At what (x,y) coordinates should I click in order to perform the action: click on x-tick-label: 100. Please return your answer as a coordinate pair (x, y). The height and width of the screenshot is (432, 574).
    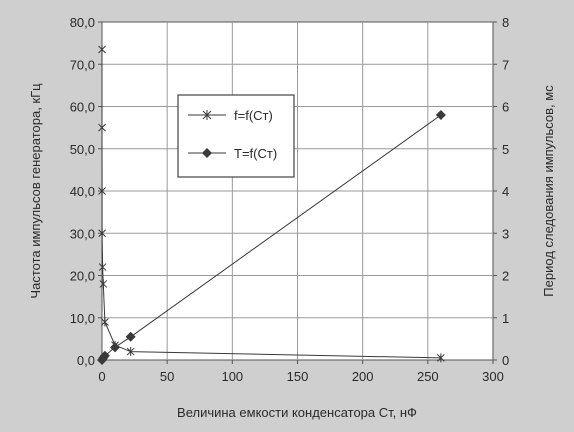
    Looking at the image, I should click on (232, 376).